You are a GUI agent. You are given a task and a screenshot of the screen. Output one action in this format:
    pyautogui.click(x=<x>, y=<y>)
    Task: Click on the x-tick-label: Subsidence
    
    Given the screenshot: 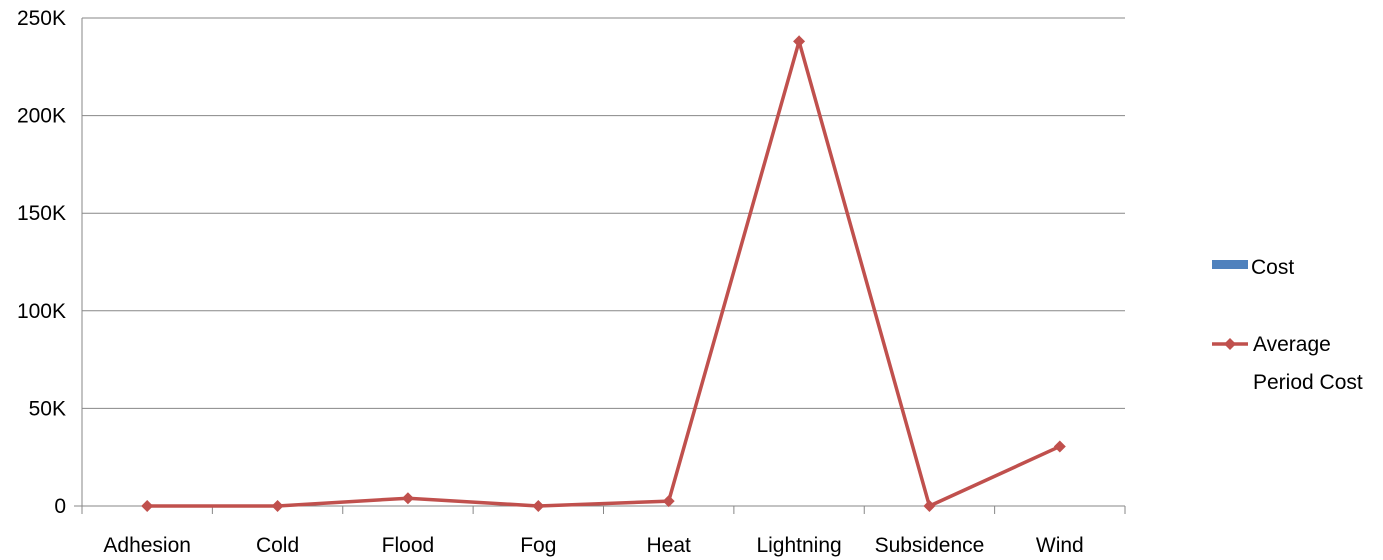 What is the action you would take?
    pyautogui.click(x=930, y=545)
    